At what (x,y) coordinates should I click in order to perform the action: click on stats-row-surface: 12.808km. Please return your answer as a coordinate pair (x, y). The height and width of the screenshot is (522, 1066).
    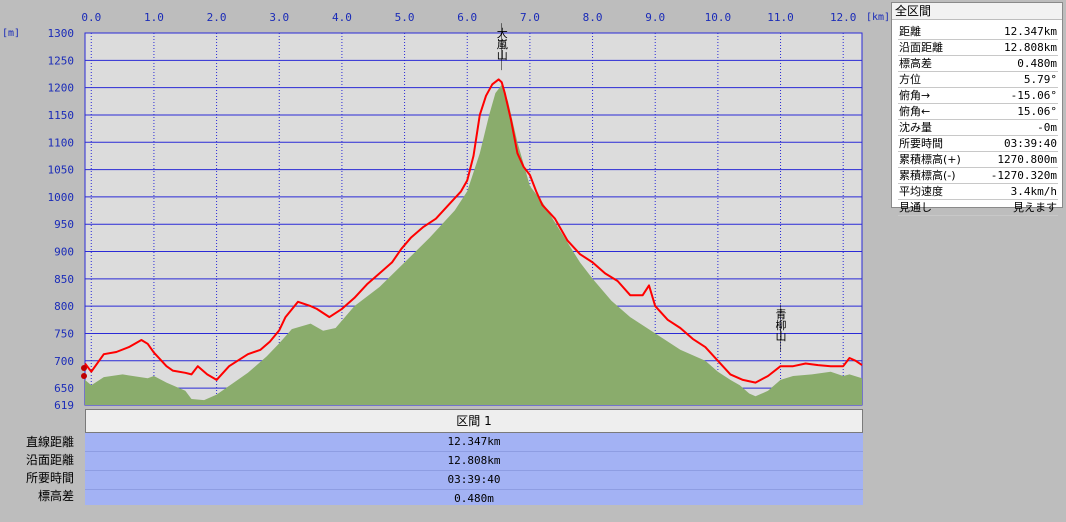
    Looking at the image, I should click on (474, 461).